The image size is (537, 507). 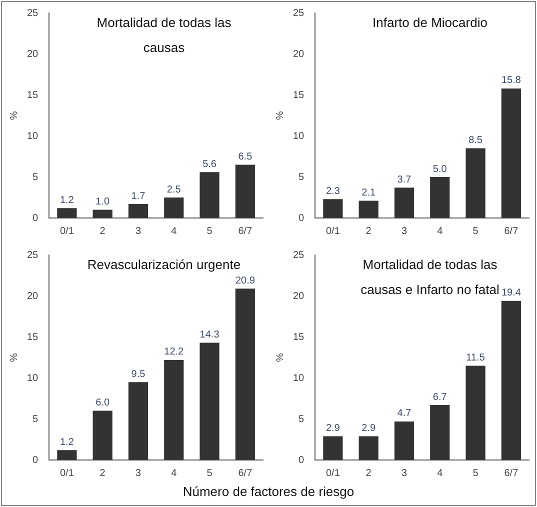 I want to click on data-label: 12.2, so click(x=174, y=352).